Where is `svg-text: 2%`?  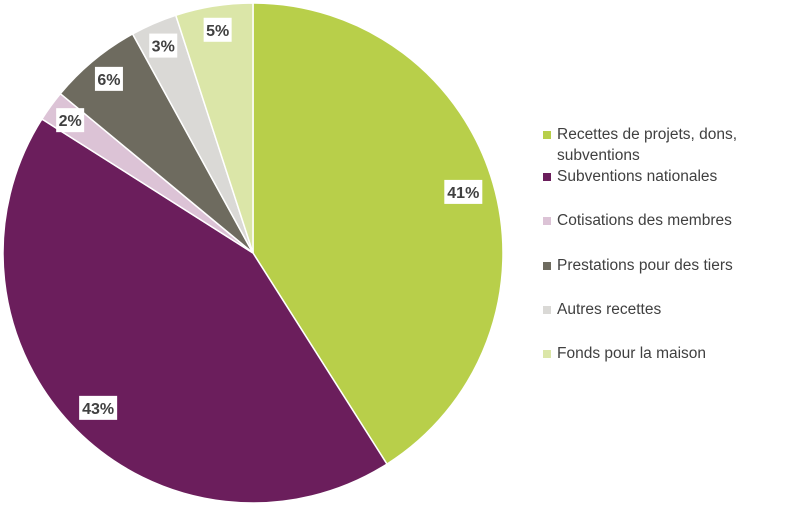
svg-text: 2% is located at coordinates (70, 121).